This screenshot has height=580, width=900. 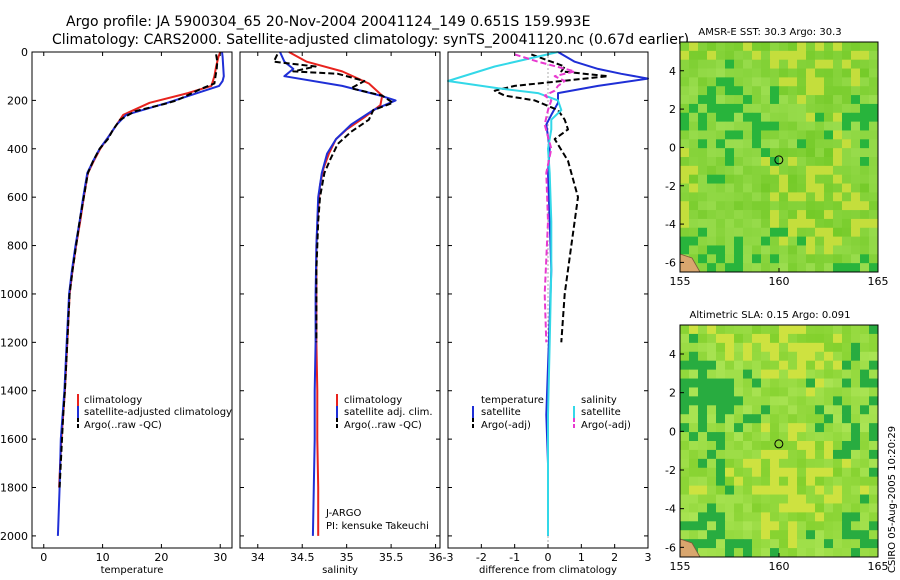 I want to click on annotation-program: J-ARGO, so click(x=343, y=513).